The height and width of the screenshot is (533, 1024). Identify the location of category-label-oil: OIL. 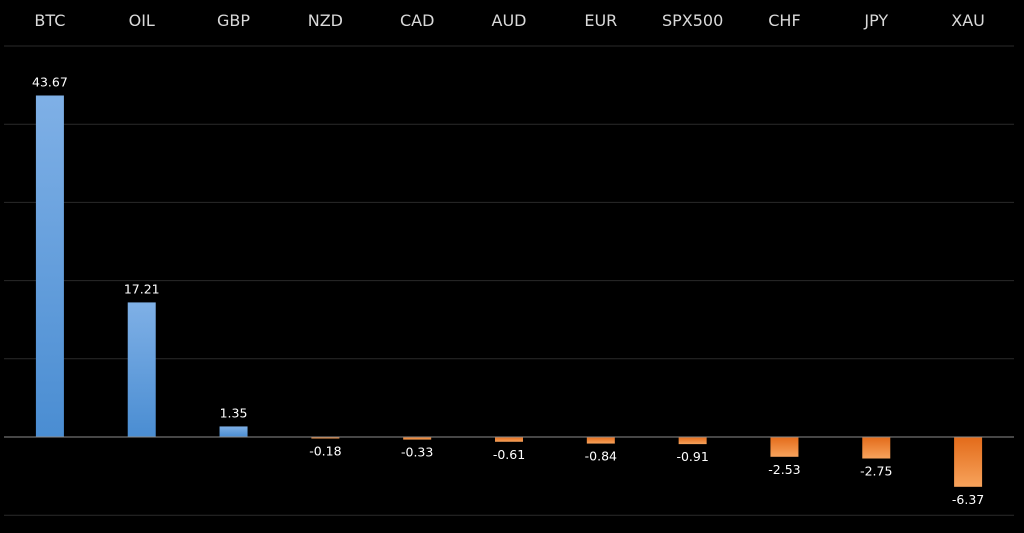
(142, 20).